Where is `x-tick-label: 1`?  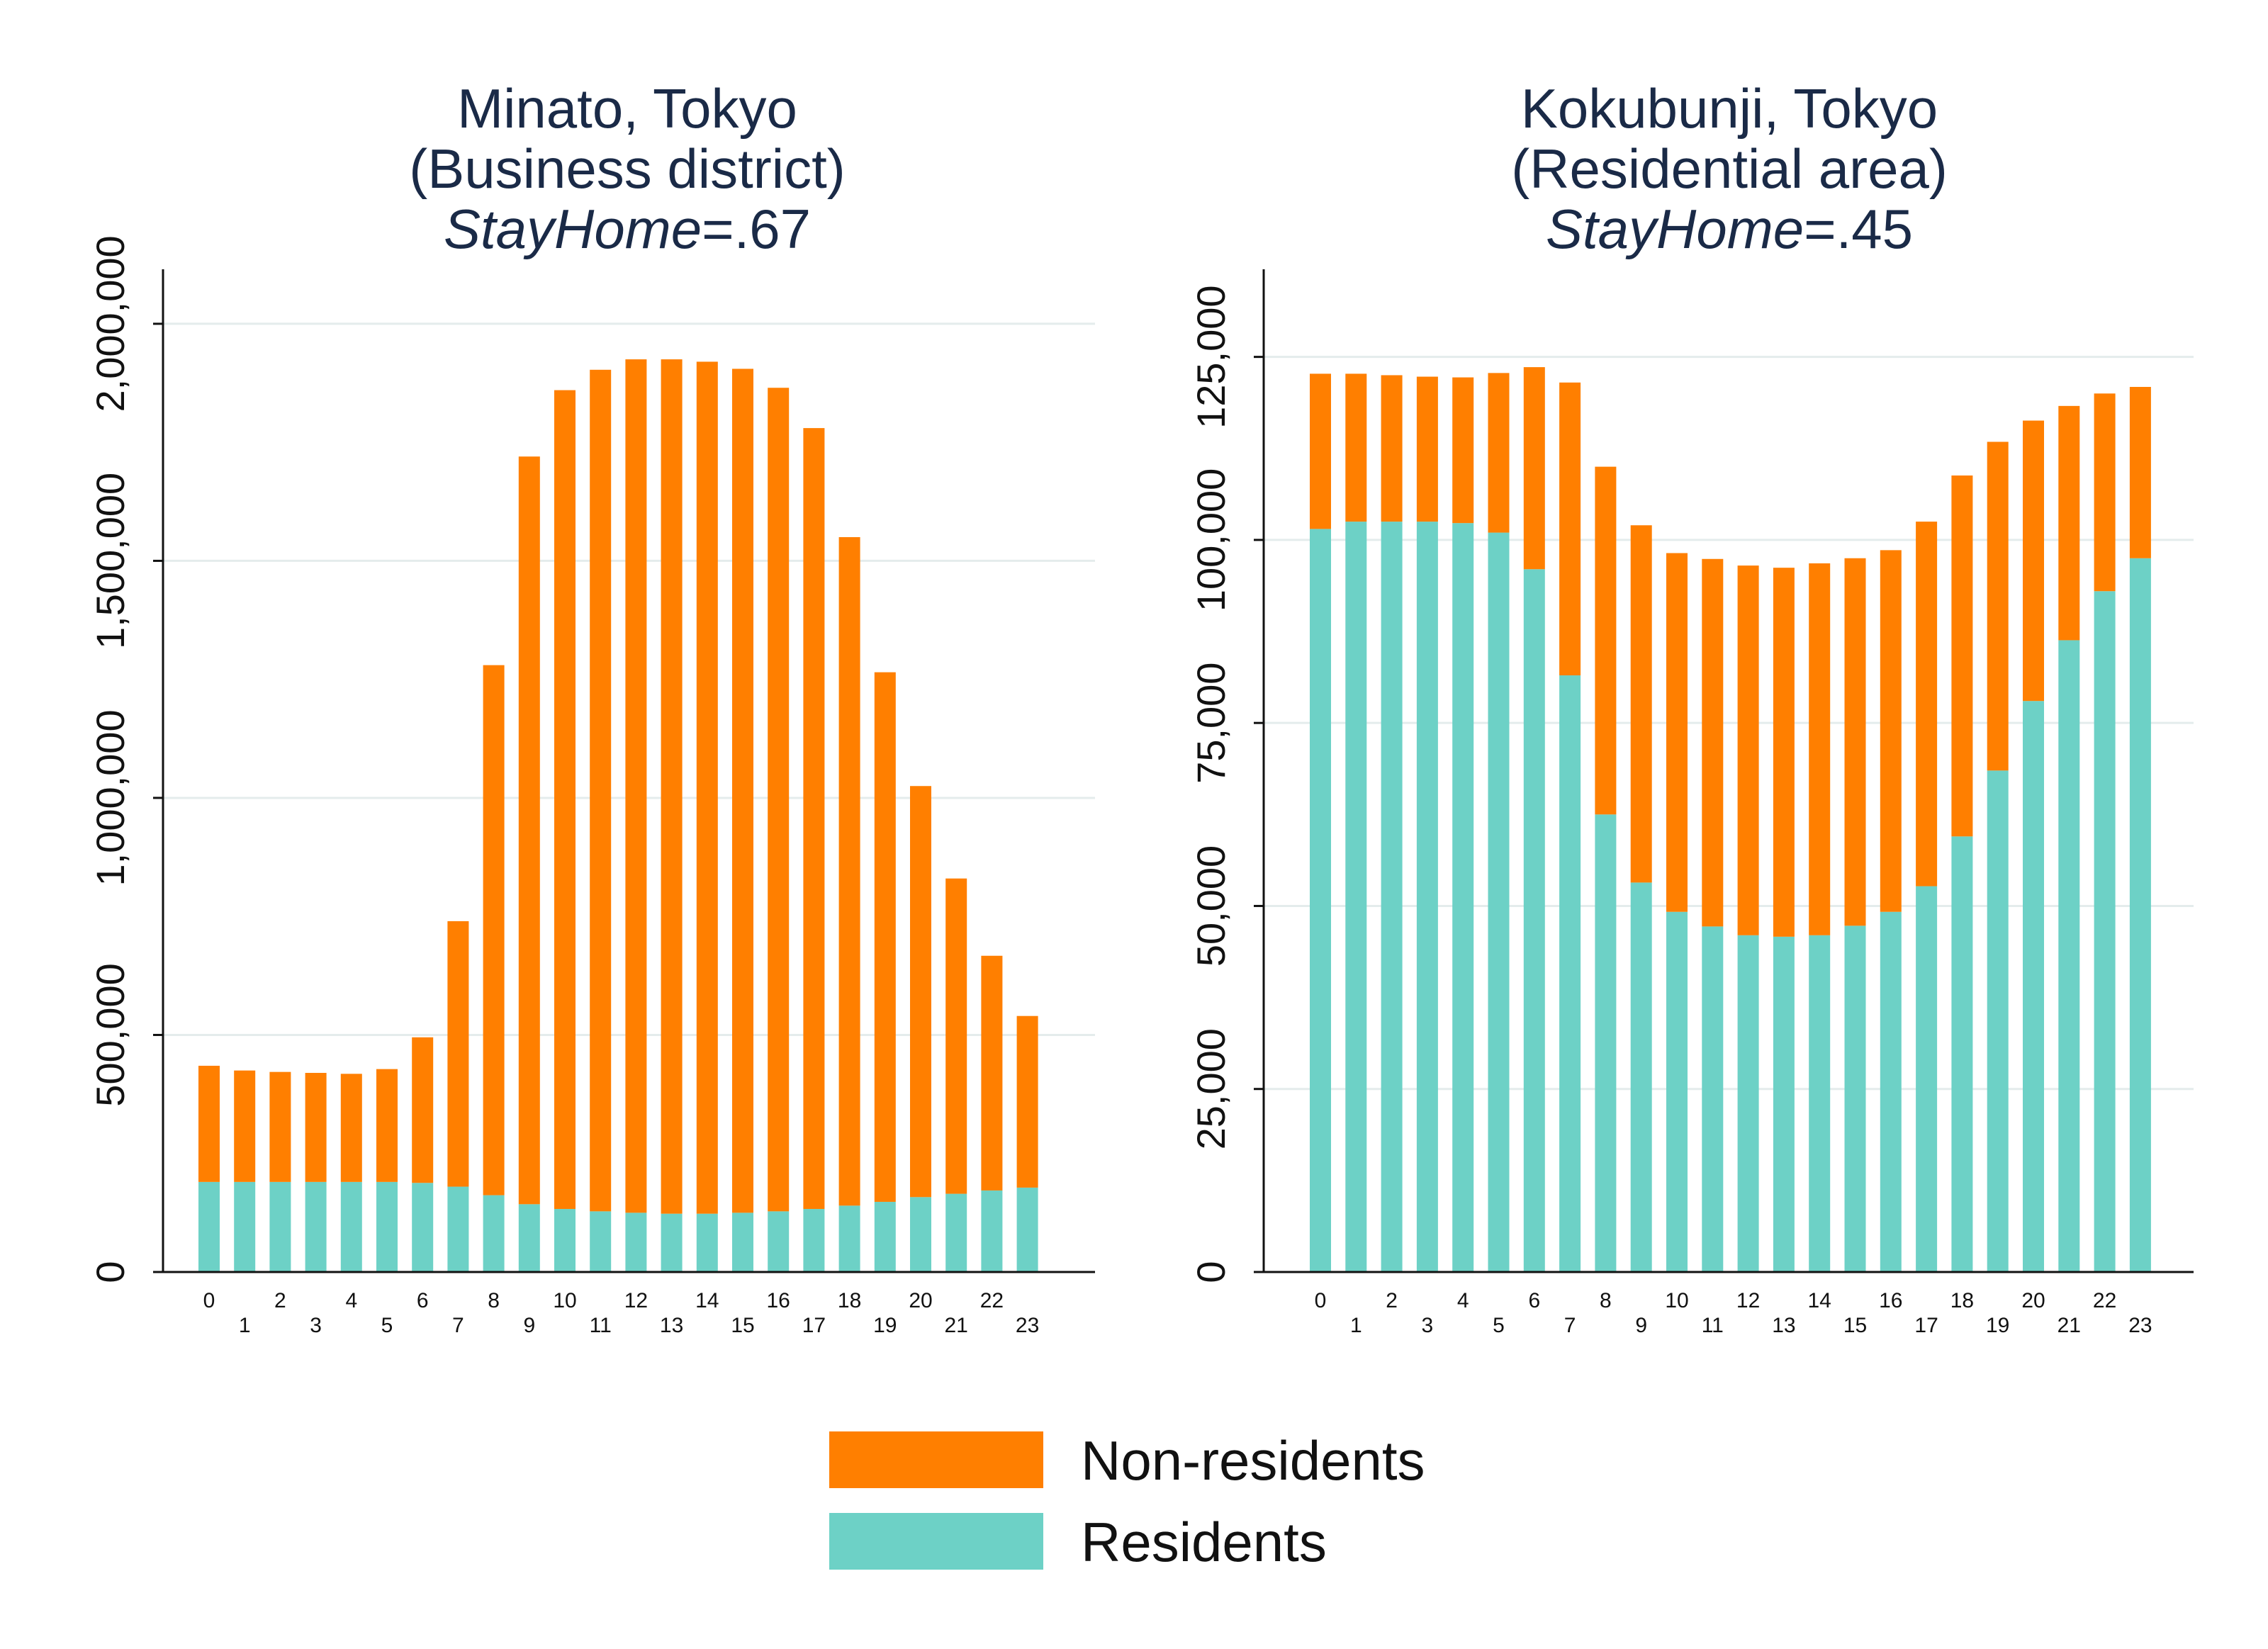
x-tick-label: 1 is located at coordinates (1356, 1325).